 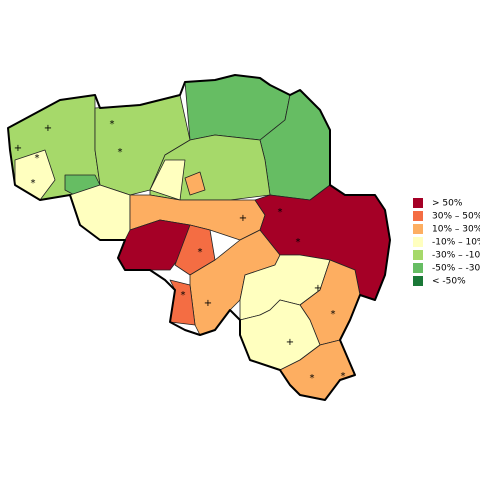 What do you see at coordinates (456, 256) in the screenshot?
I see `legend-label: -30% – -10%` at bounding box center [456, 256].